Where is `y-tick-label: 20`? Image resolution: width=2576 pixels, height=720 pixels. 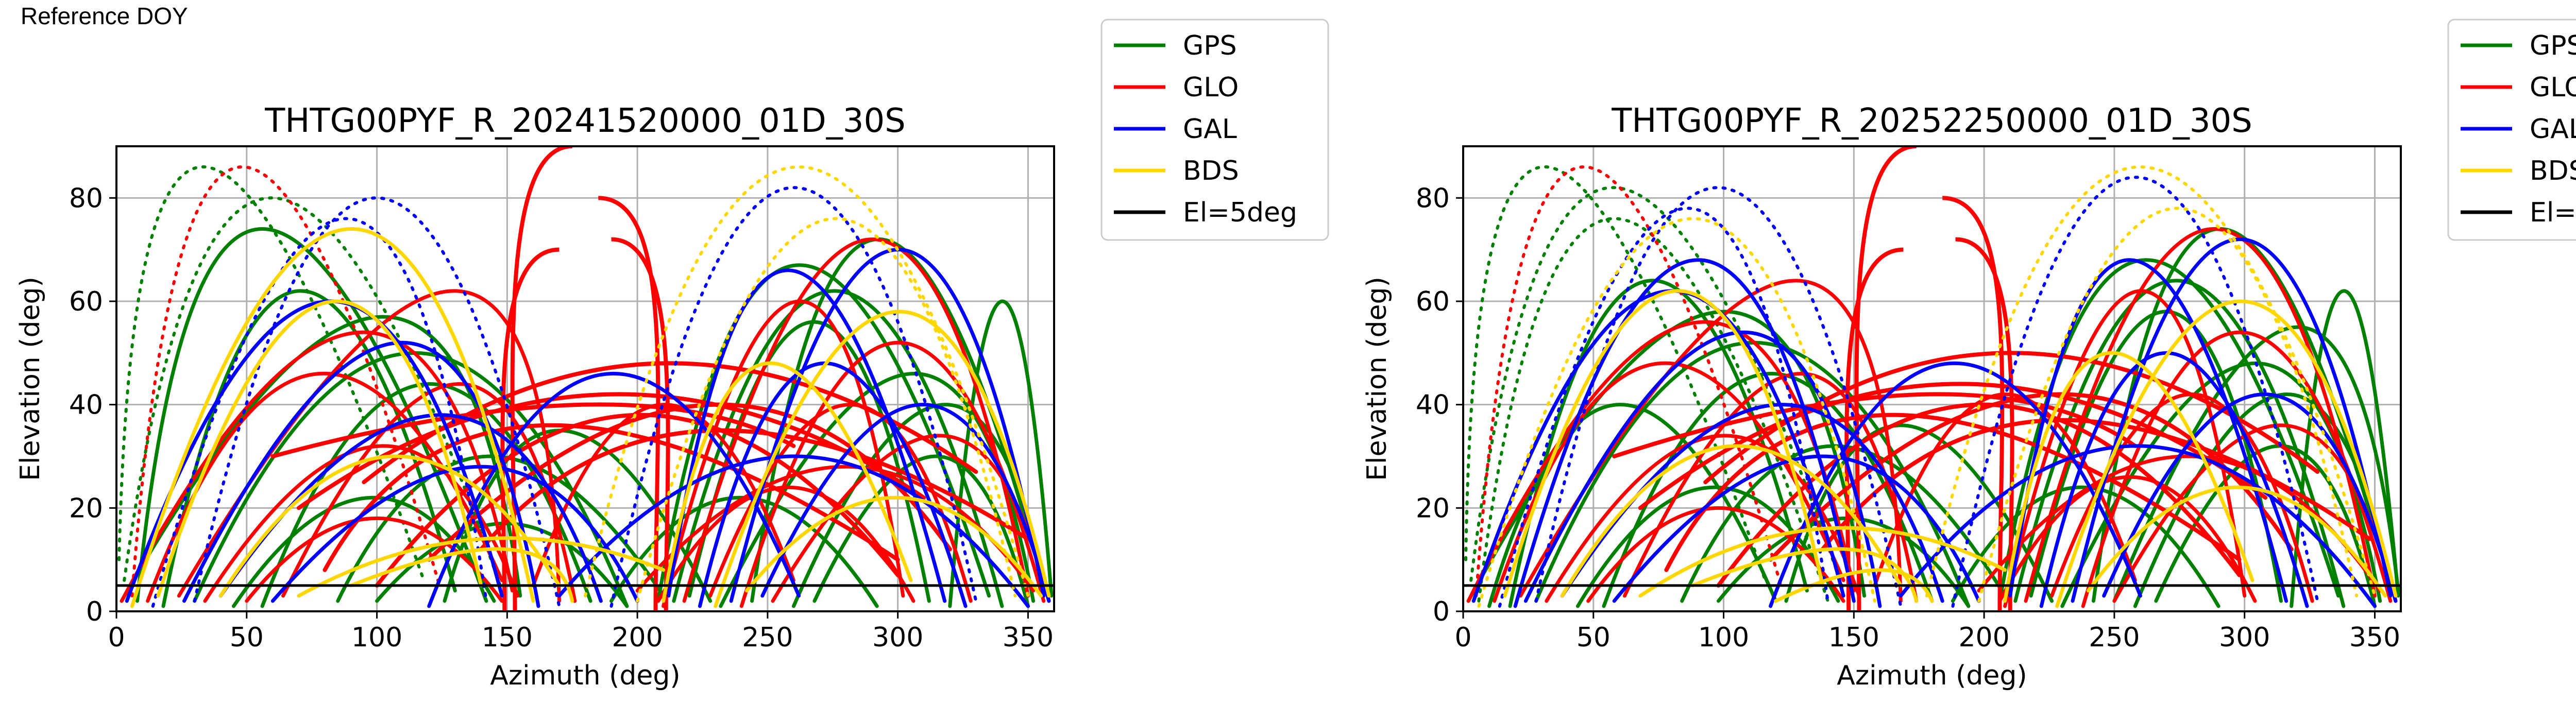
y-tick-label: 20 is located at coordinates (1433, 508).